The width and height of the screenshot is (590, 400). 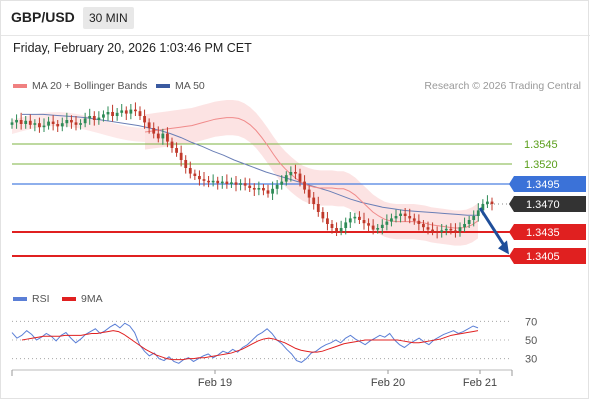 I want to click on ma9-swatch, so click(x=69, y=299).